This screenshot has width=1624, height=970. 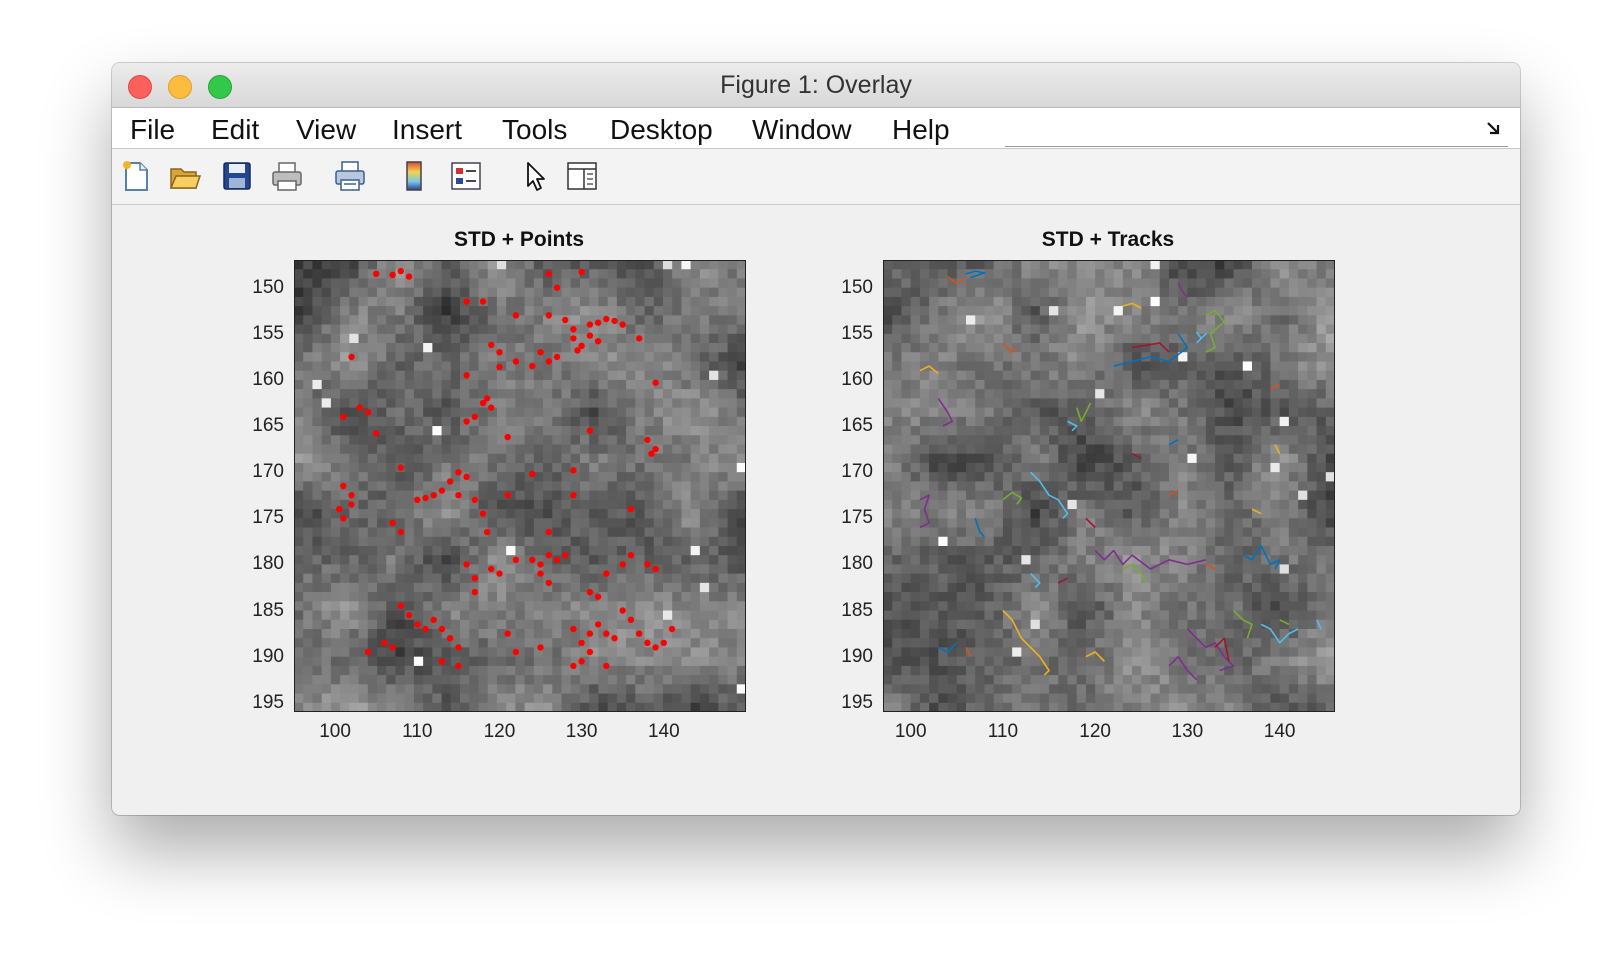 What do you see at coordinates (287, 176) in the screenshot?
I see `print-icon` at bounding box center [287, 176].